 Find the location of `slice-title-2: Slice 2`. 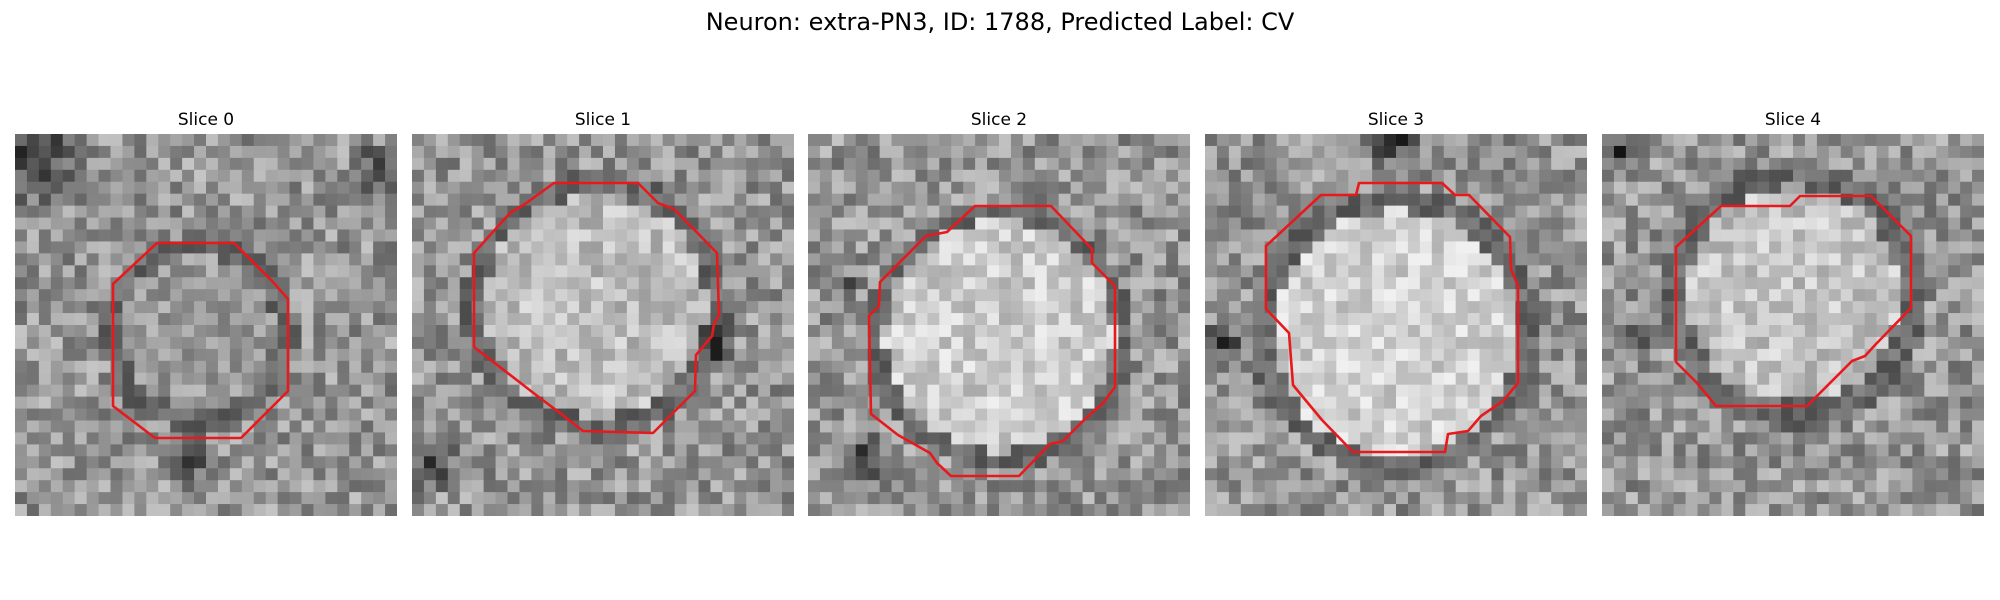

slice-title-2: Slice 2 is located at coordinates (999, 120).